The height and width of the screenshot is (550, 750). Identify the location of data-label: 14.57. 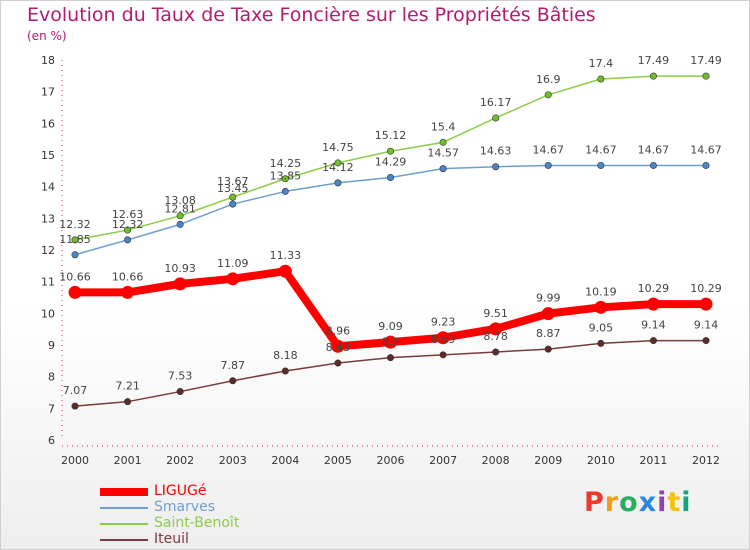
(443, 153).